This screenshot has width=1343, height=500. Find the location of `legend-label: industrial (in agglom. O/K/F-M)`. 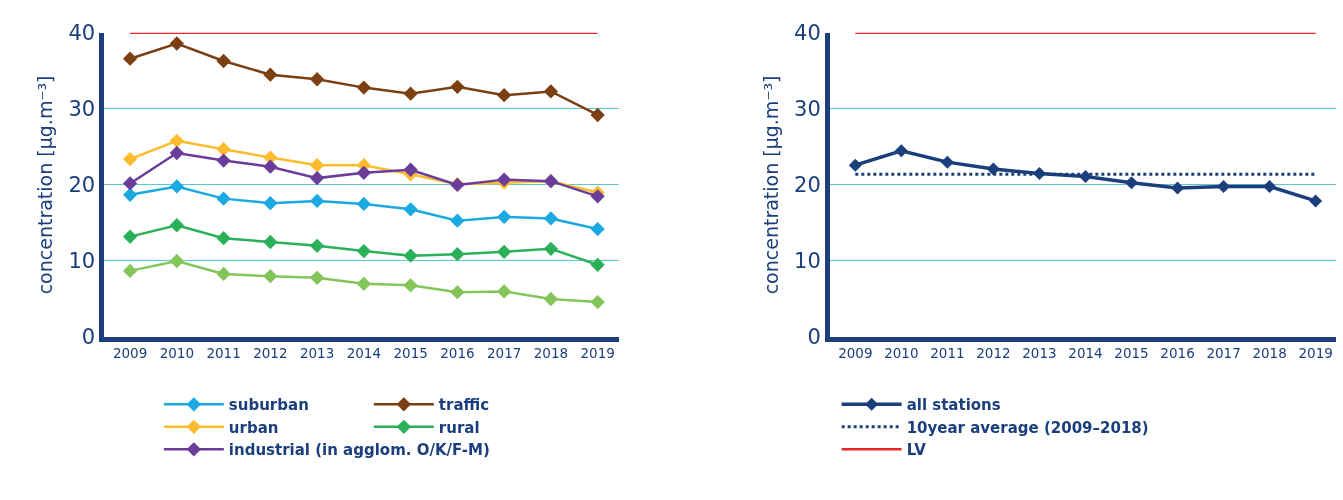

legend-label: industrial (in agglom. O/K/F-M) is located at coordinates (359, 450).